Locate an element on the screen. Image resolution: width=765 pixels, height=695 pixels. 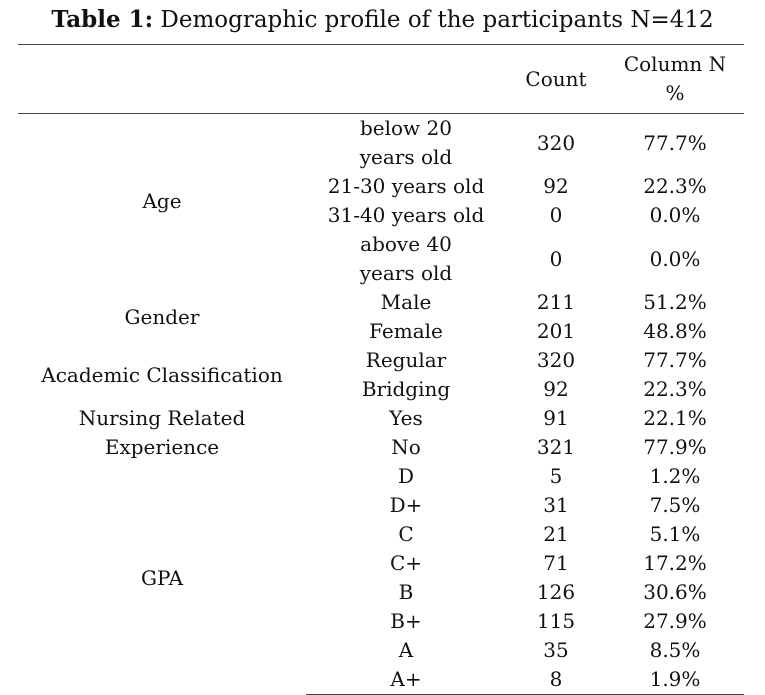
attribute-label-line: Age is located at coordinates (162, 200).